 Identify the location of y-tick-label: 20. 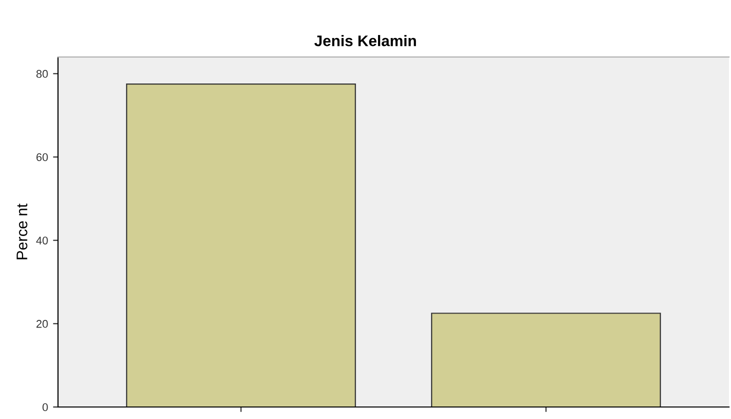
(42, 324).